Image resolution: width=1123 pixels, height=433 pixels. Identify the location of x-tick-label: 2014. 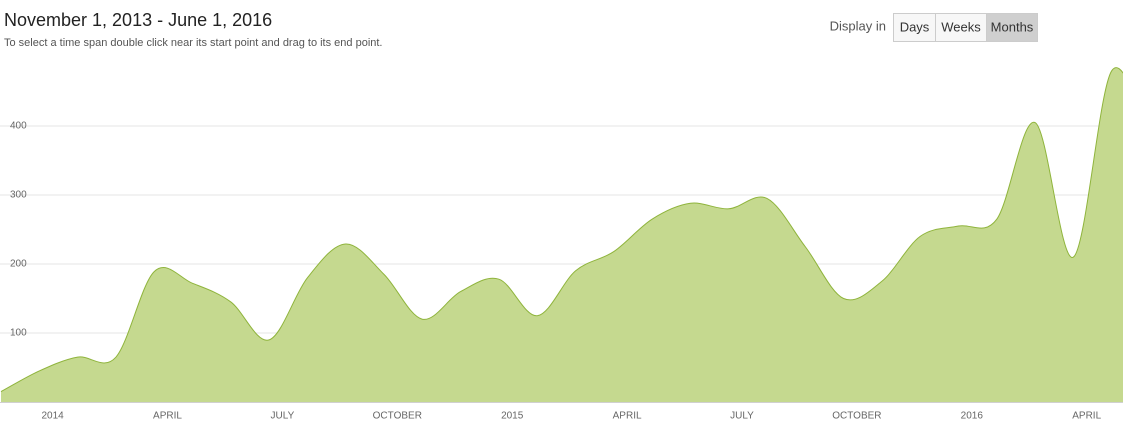
(52, 416).